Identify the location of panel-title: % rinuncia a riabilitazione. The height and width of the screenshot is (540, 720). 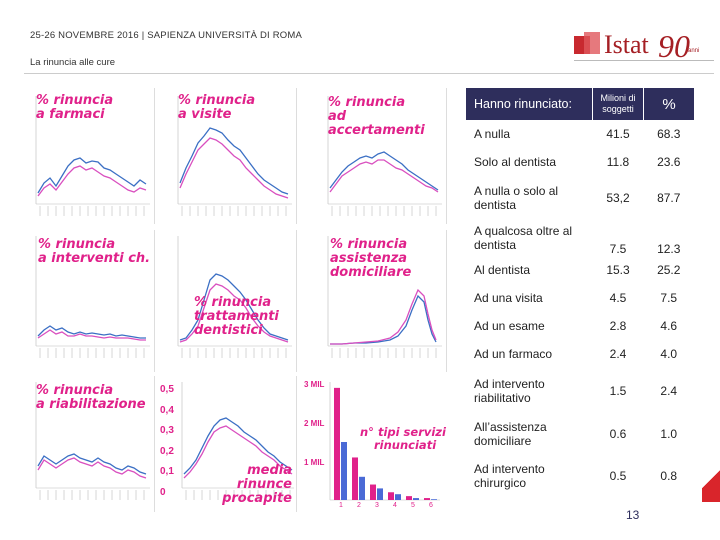
(91, 398).